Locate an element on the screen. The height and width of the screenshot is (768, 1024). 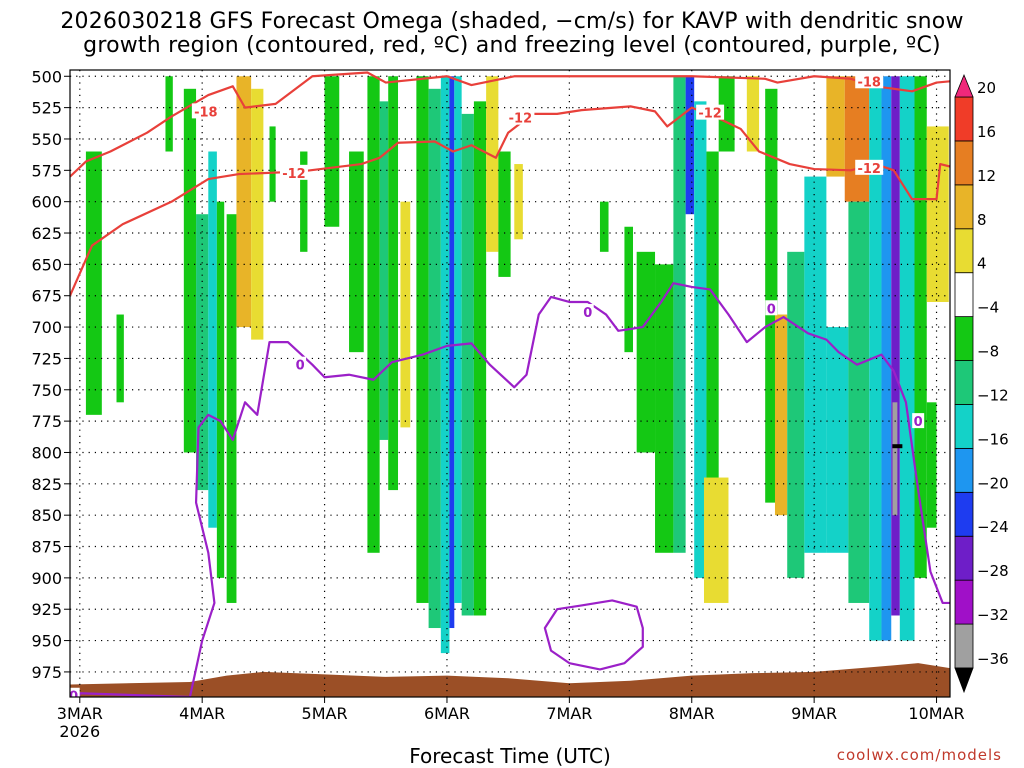
contour-label-0-0: -18 is located at coordinates (206, 112).